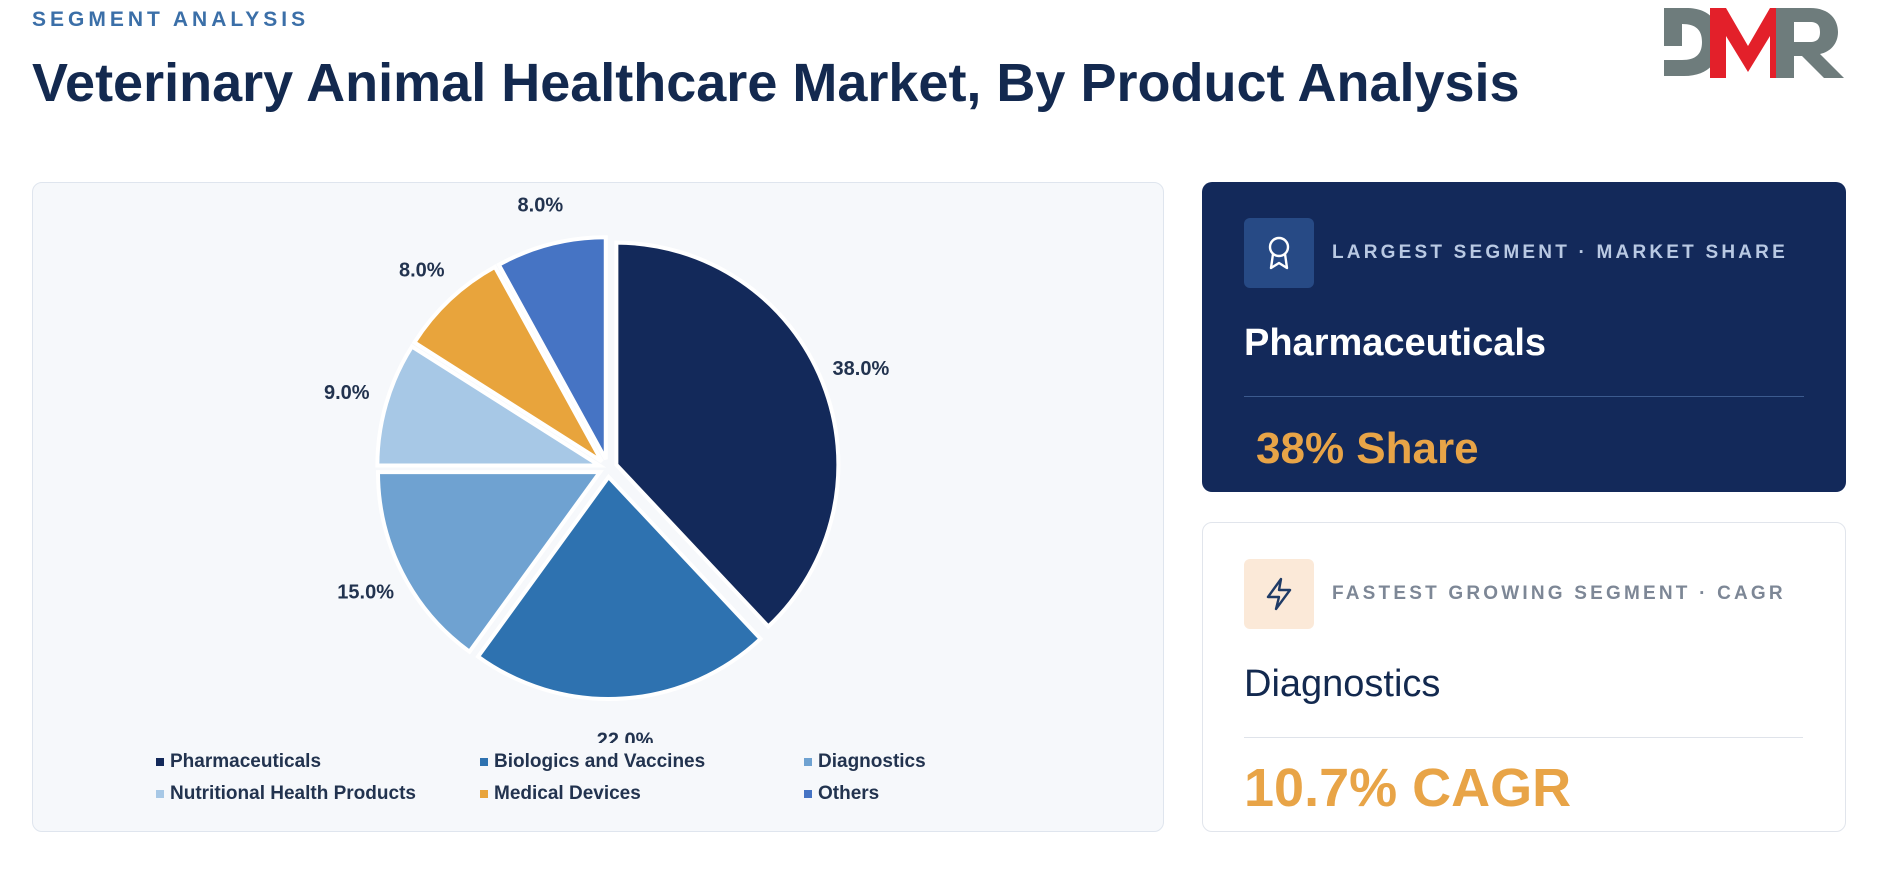  Describe the element at coordinates (365, 592) in the screenshot. I see `pie-data-label: 15.0%` at that location.